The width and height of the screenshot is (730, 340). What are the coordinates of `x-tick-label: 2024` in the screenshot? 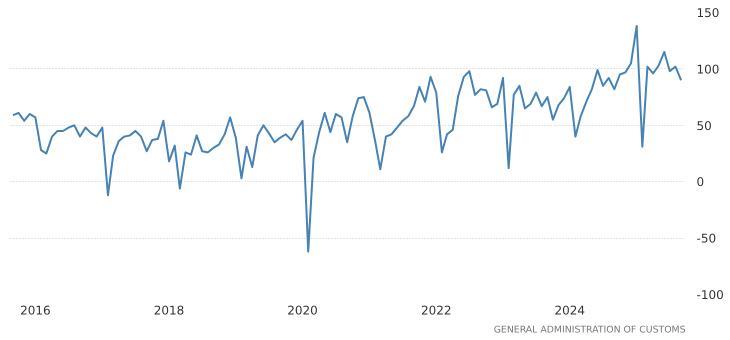 It's located at (570, 311).